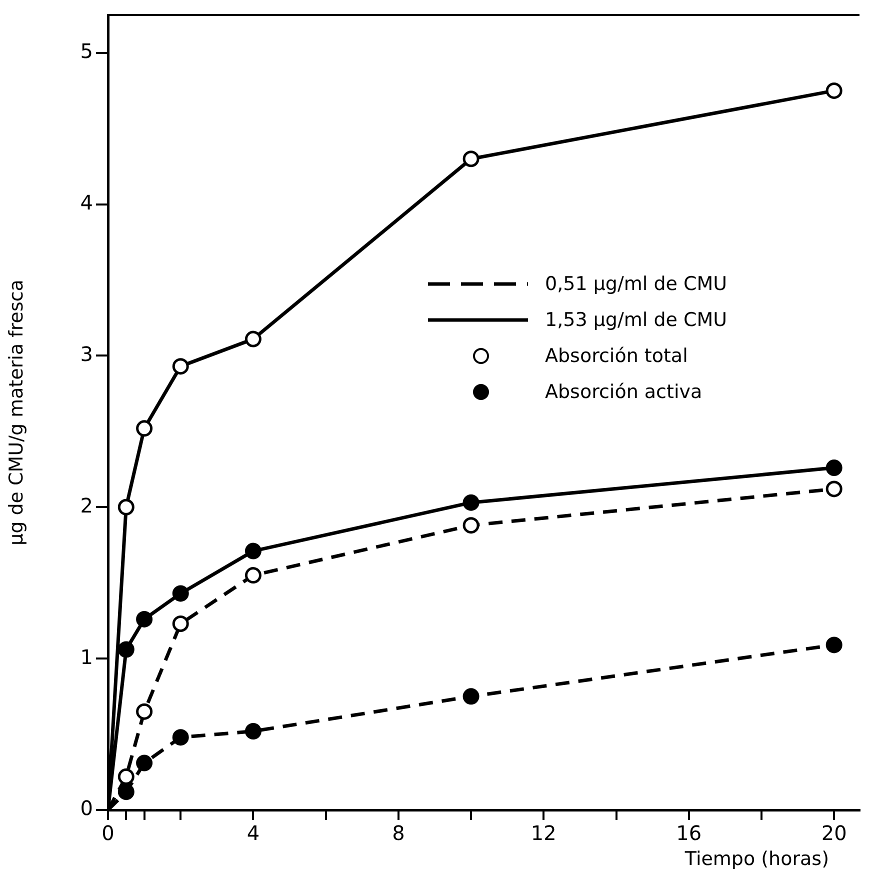  Describe the element at coordinates (16, 413) in the screenshot. I see `y-axis-title: μg de CMU/g materia fresca` at that location.